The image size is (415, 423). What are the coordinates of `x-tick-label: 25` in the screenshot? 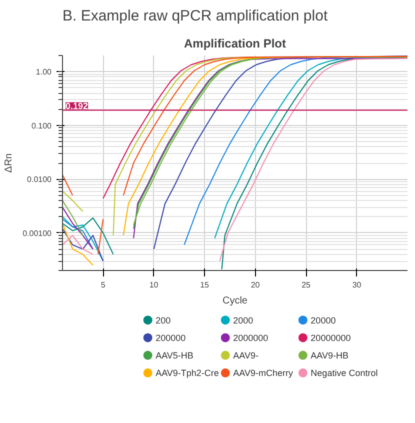 It's located at (307, 285).